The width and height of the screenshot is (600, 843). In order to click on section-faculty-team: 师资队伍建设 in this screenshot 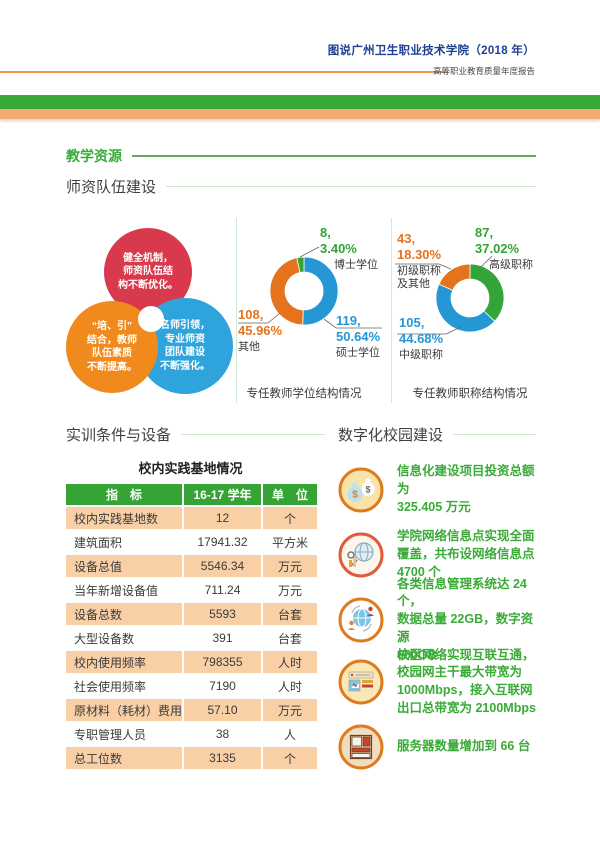, I will do `click(301, 186)`.